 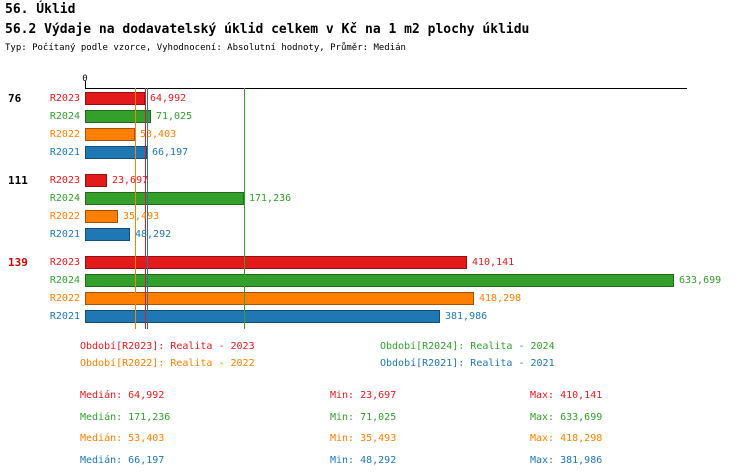 I want to click on bar-value-label-R2021-139: 381,986, so click(x=466, y=316).